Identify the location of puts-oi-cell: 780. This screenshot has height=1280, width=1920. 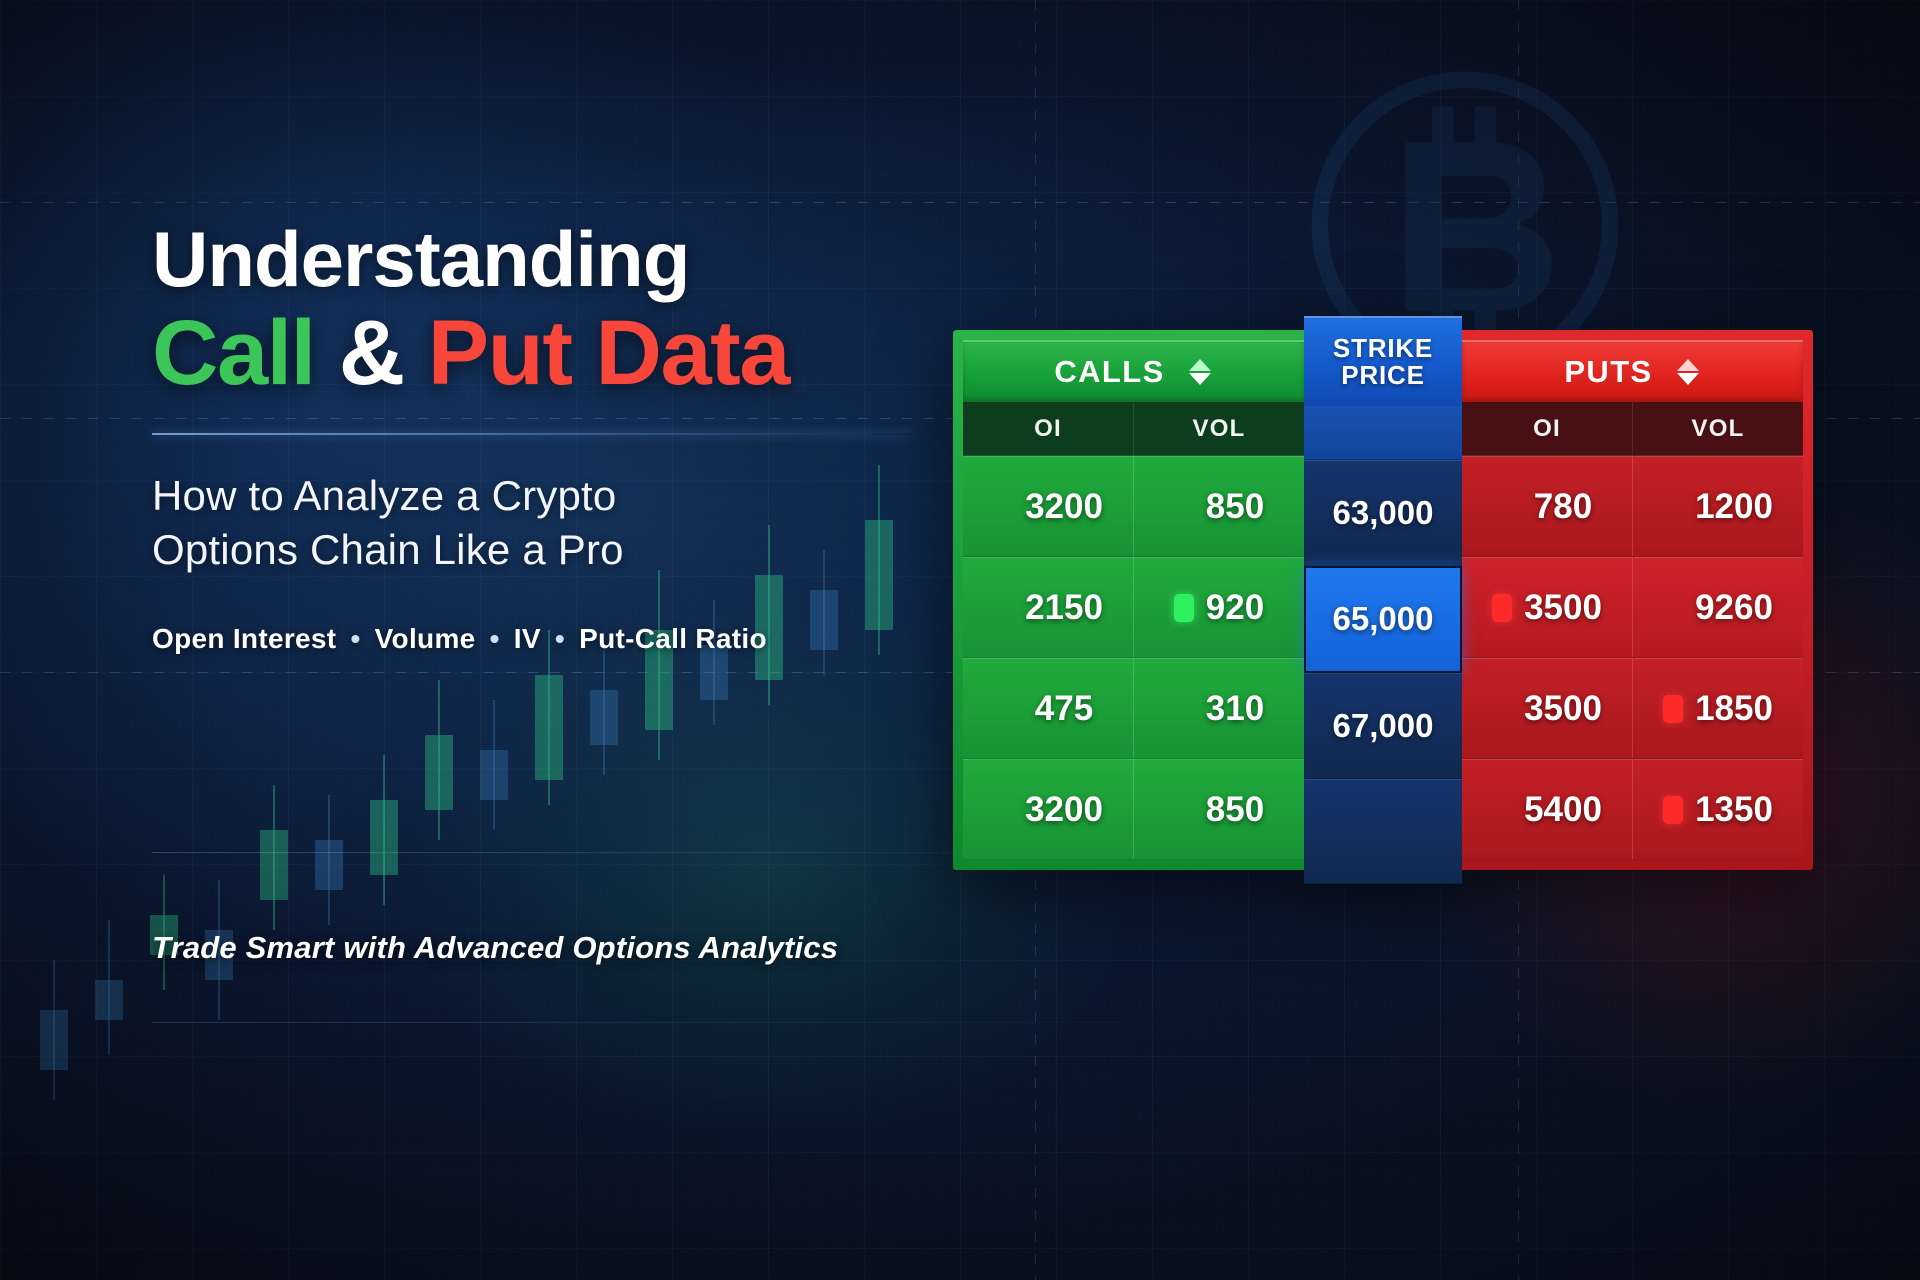
(1547, 506).